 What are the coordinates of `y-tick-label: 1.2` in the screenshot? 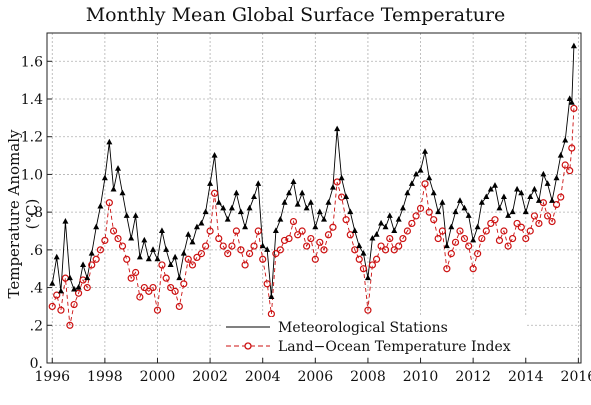 It's located at (32, 138).